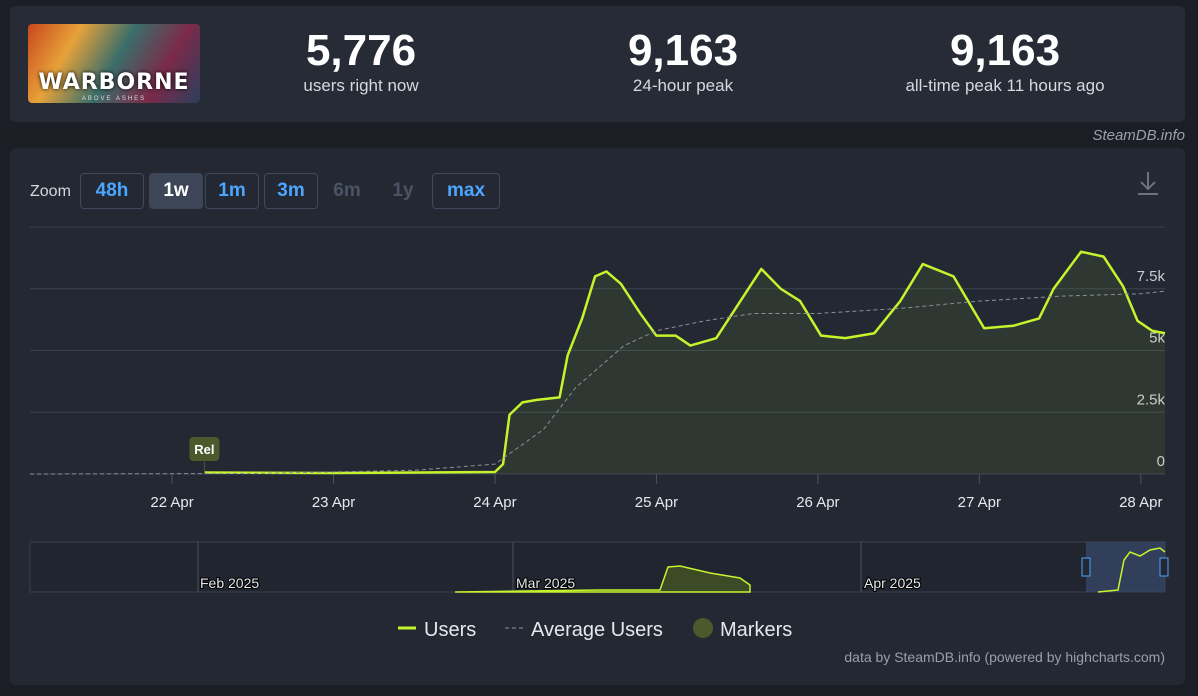 The height and width of the screenshot is (696, 1198). I want to click on legend-label: Average Users, so click(597, 630).